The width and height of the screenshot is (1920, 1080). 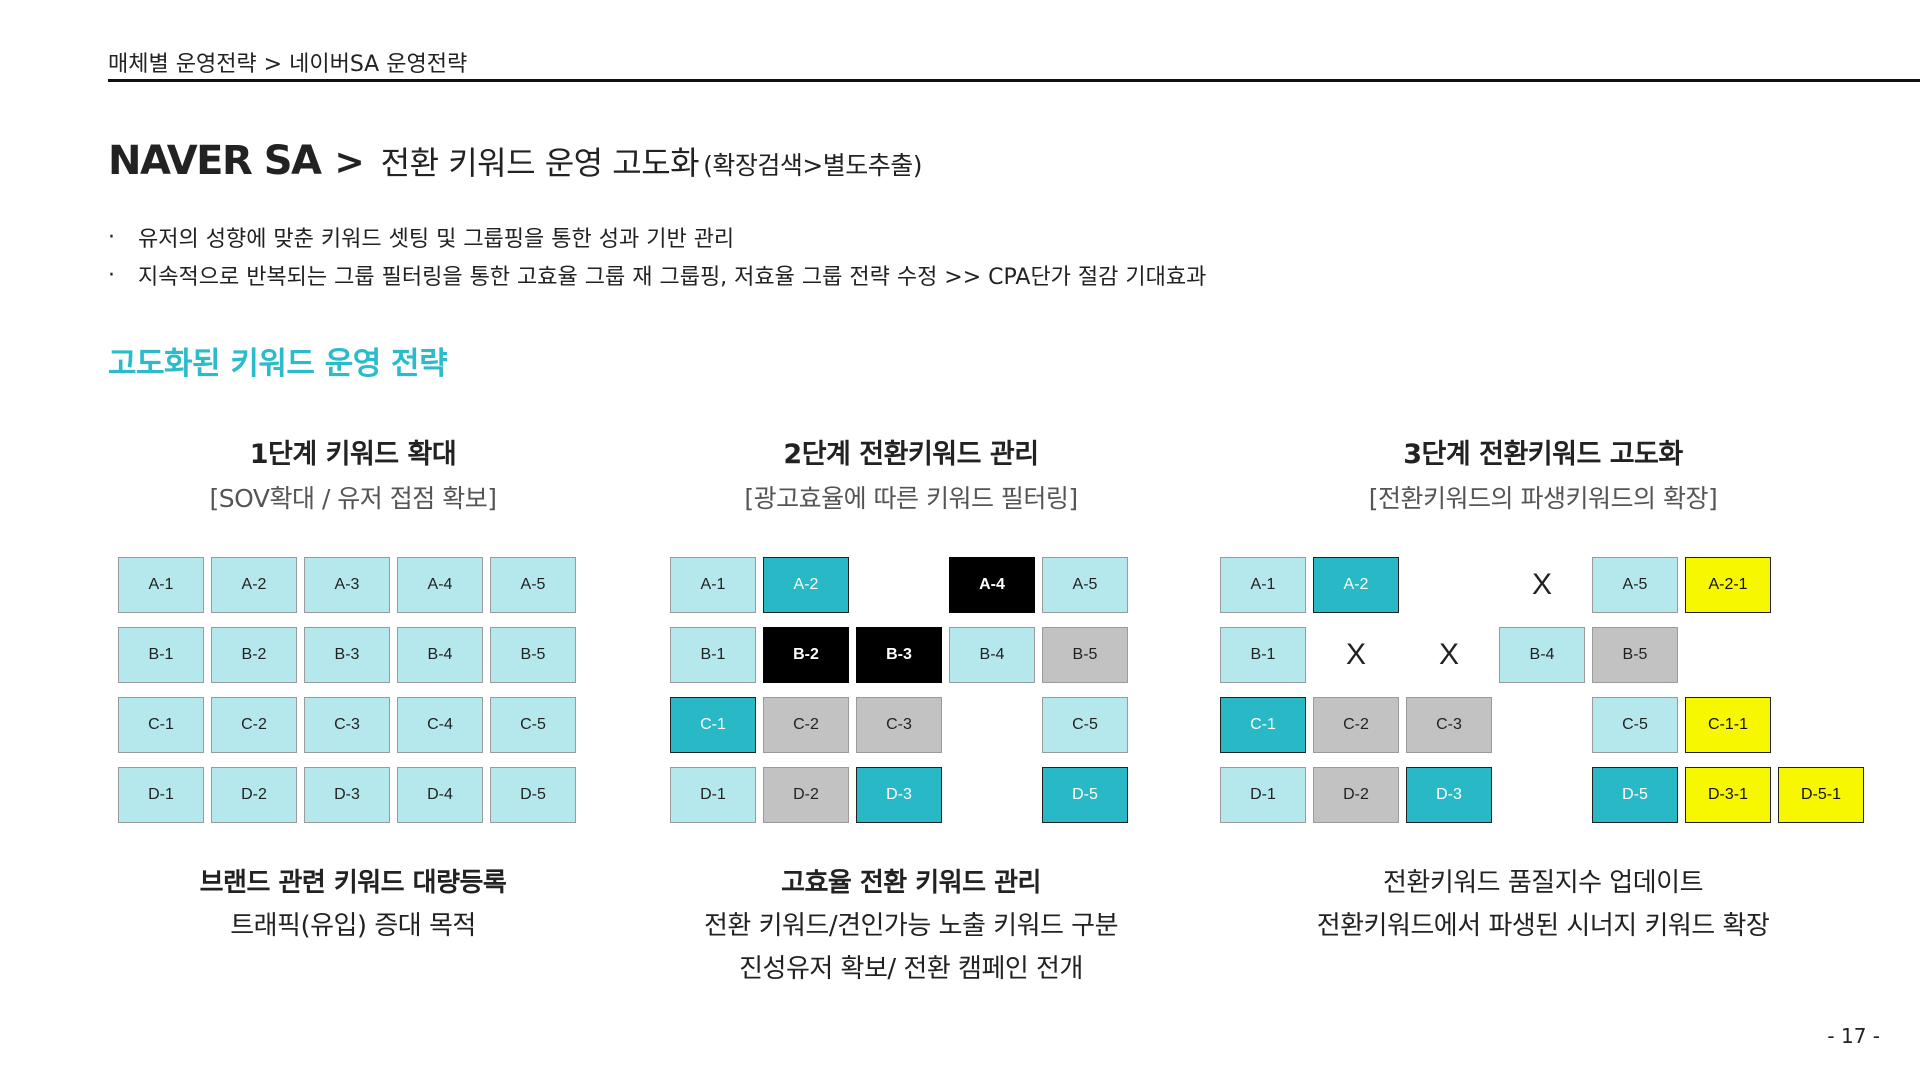 What do you see at coordinates (288, 64) in the screenshot?
I see `breadcrumb: 매체별 운영전략 > 네이버SA 운영전략` at bounding box center [288, 64].